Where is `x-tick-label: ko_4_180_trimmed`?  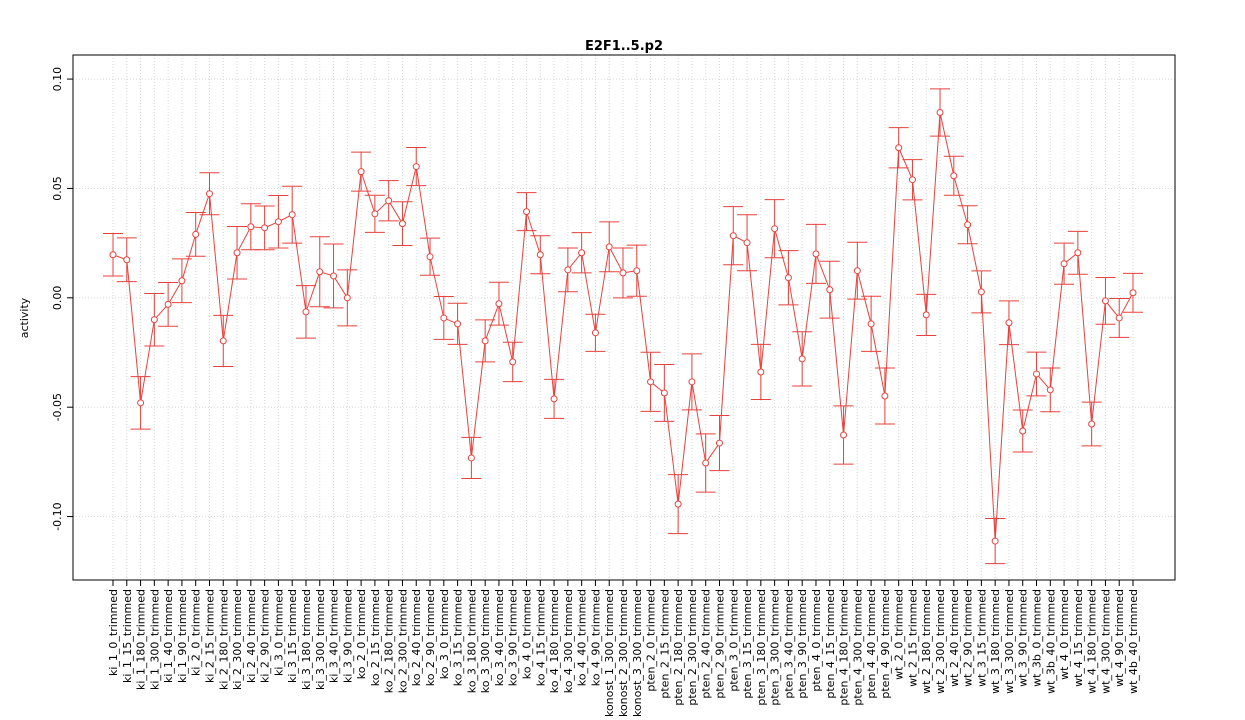
x-tick-label: ko_4_180_trimmed is located at coordinates (554, 641).